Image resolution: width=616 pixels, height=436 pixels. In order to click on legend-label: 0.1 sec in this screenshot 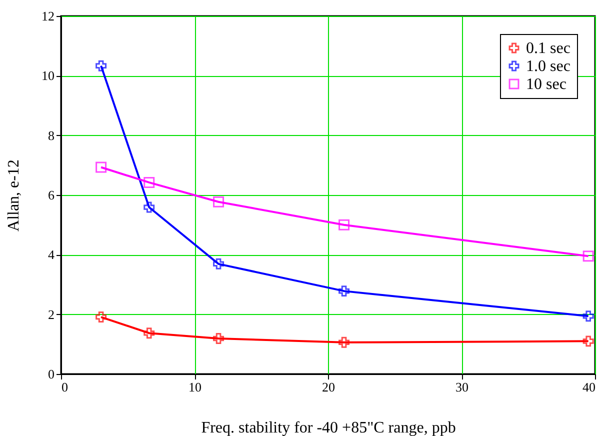, I will do `click(548, 48)`.